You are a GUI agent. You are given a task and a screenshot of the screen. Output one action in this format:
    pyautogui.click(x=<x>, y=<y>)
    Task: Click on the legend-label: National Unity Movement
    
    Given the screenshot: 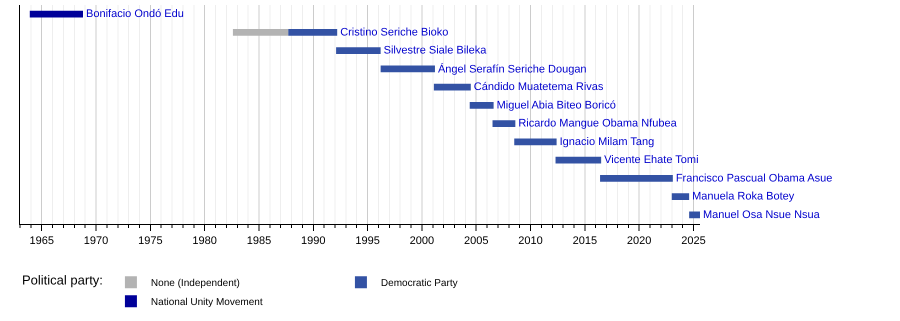 What is the action you would take?
    pyautogui.click(x=206, y=302)
    